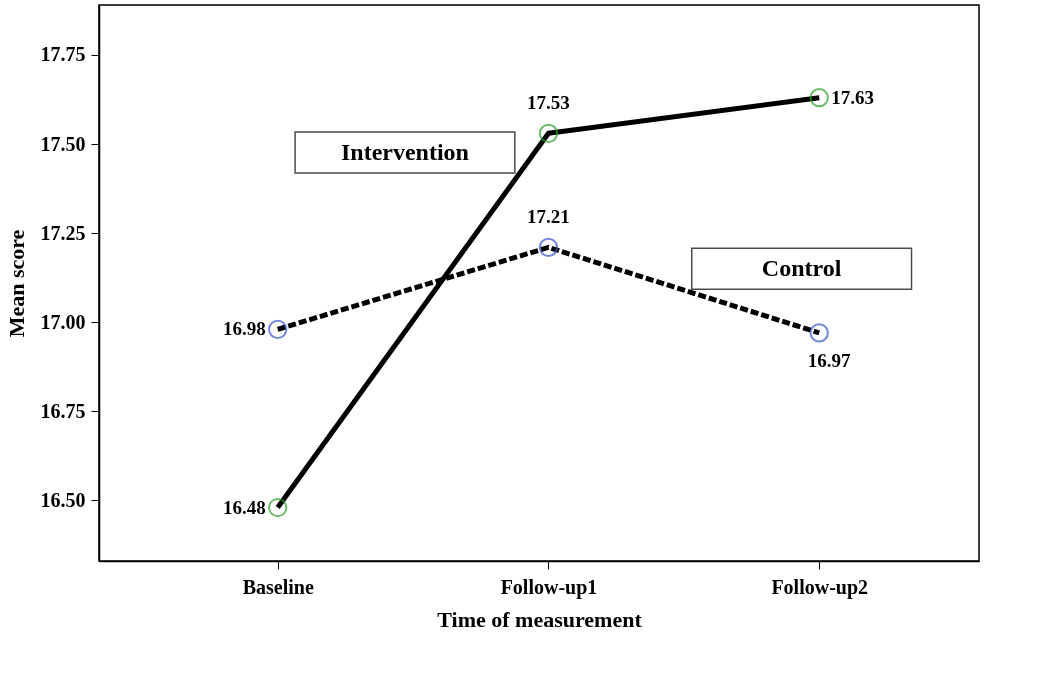  Describe the element at coordinates (244, 507) in the screenshot. I see `data-label: 16.48` at that location.